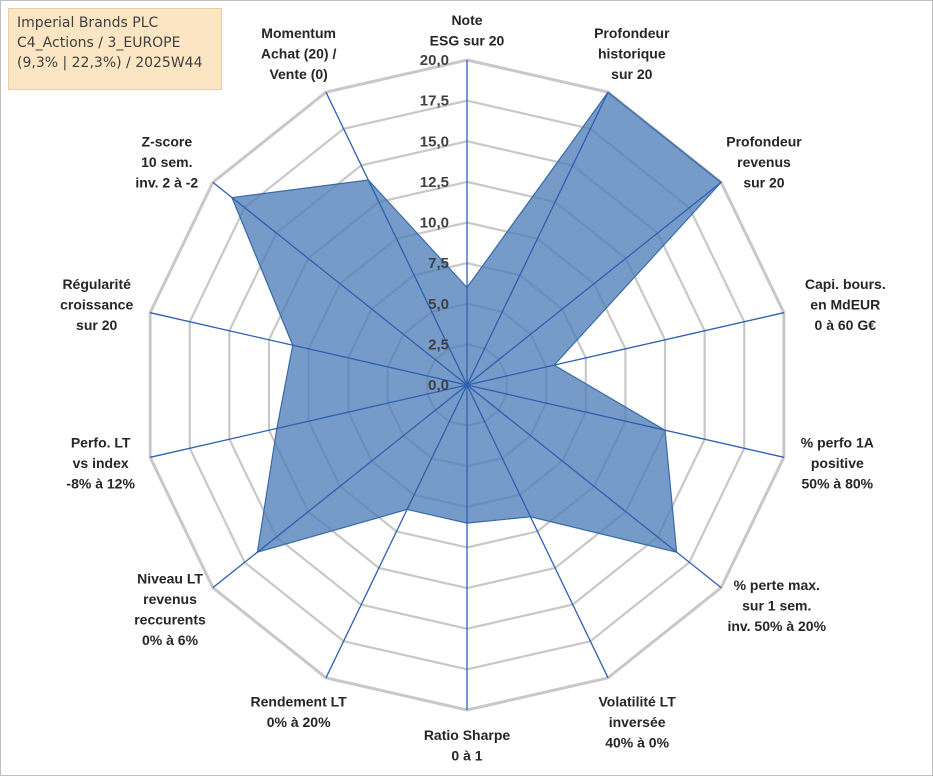 This screenshot has height=776, width=933. I want to click on tick-label-8: 20,0, so click(434, 60).